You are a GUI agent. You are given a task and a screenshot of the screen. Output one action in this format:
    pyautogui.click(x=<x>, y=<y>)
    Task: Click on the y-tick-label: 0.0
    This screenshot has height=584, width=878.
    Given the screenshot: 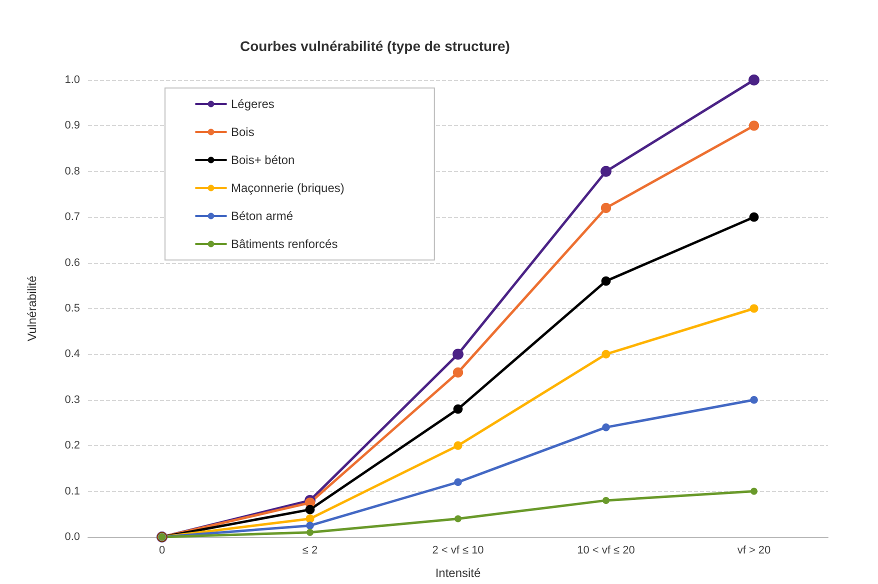 What is the action you would take?
    pyautogui.click(x=72, y=537)
    